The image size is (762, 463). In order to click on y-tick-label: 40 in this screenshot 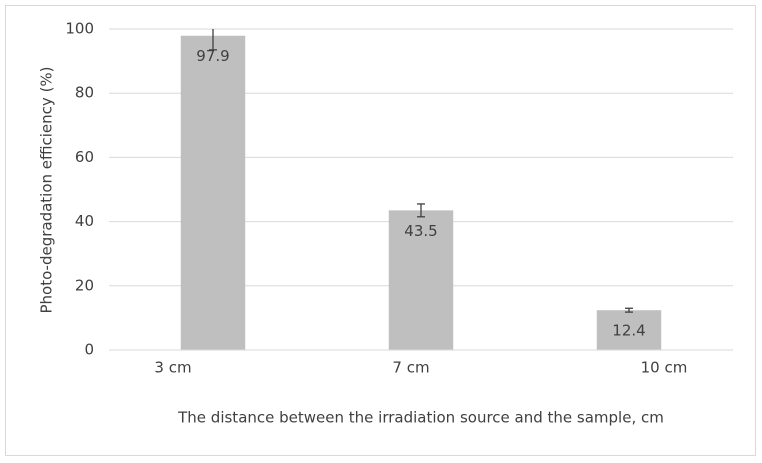, I will do `click(84, 221)`.